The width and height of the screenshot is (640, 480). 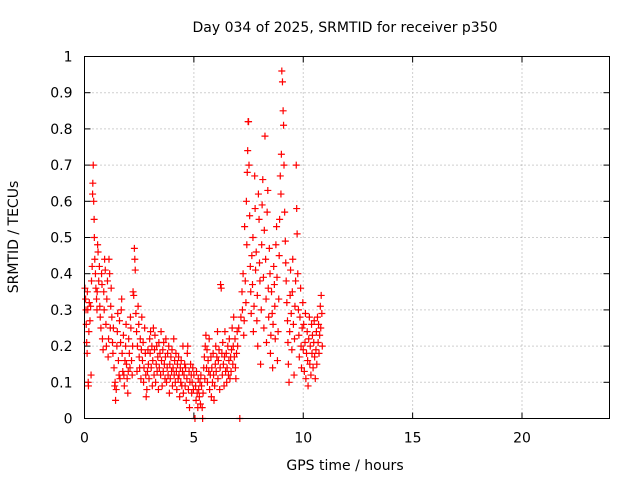 I want to click on y-tick-label: 0.7, so click(x=61, y=166).